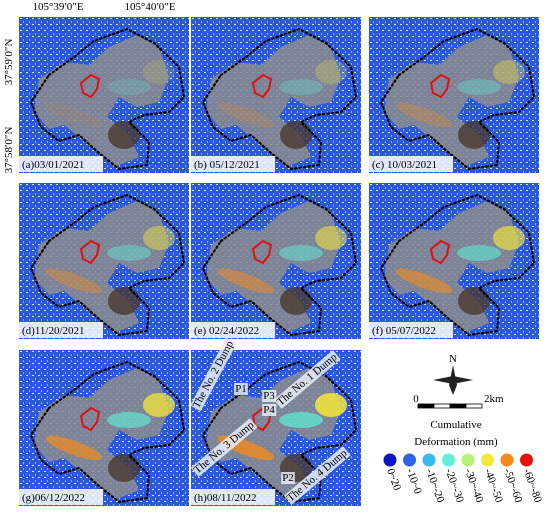 The image size is (550, 521). I want to click on annotation: P1, so click(241, 389).